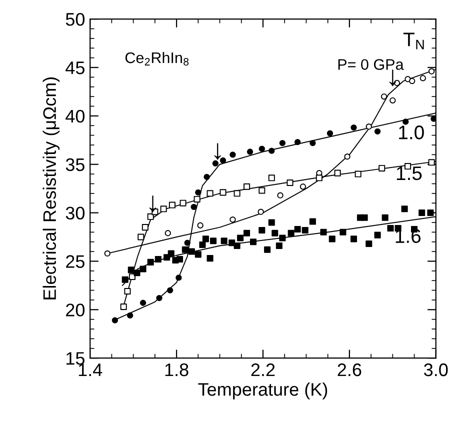 This screenshot has width=455, height=433. Describe the element at coordinates (157, 59) in the screenshot. I see `annotation: Ce$_{2}$RhIn$_{8}$` at that location.